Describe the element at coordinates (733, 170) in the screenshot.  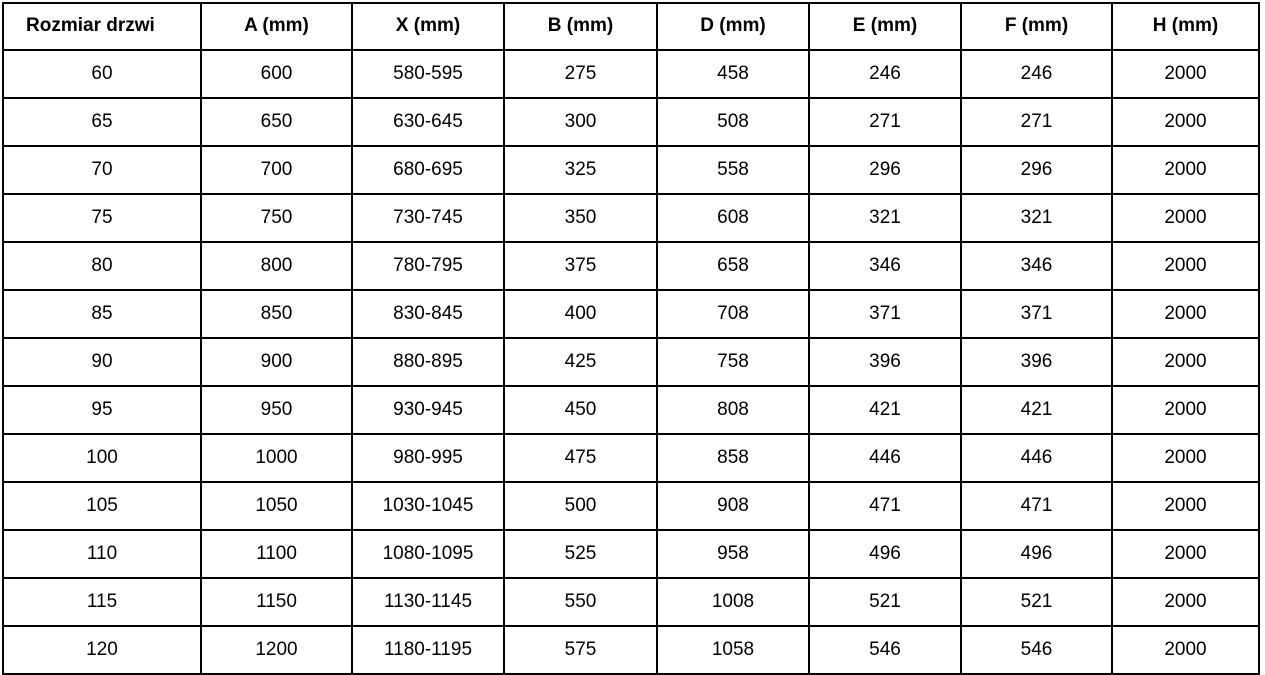
I see `cell-d: 558` at that location.